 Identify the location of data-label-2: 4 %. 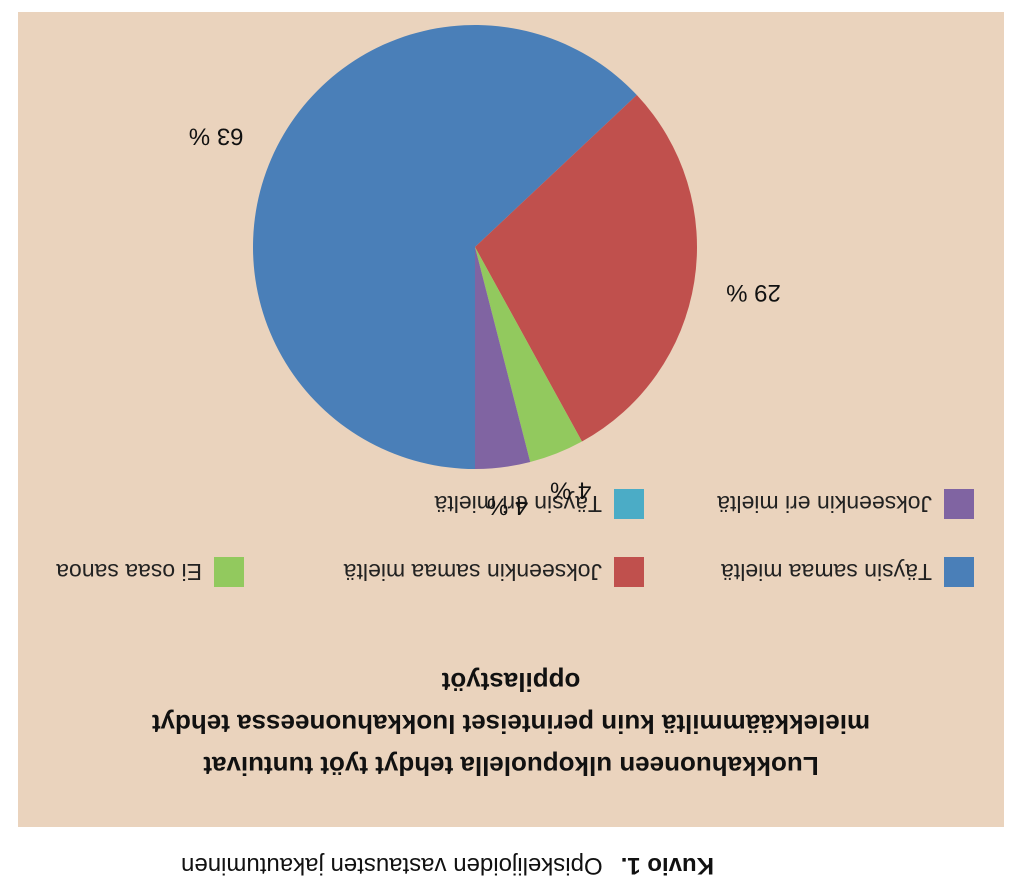
(570, 489).